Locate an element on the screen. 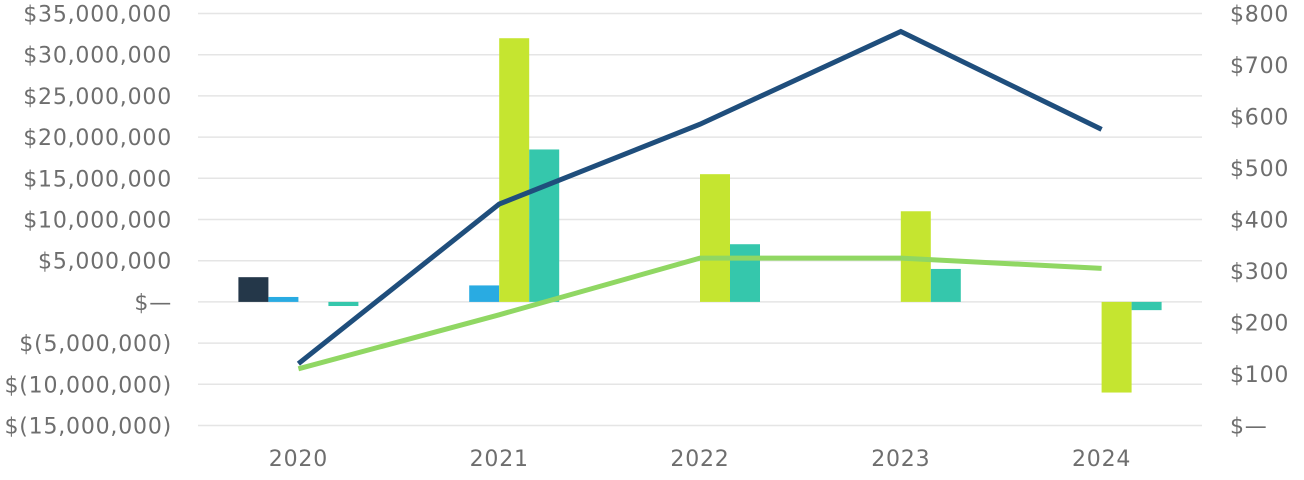 Image resolution: width=1304 pixels, height=480 pixels. left-axis-tick-label: $5,000,000 is located at coordinates (105, 262).